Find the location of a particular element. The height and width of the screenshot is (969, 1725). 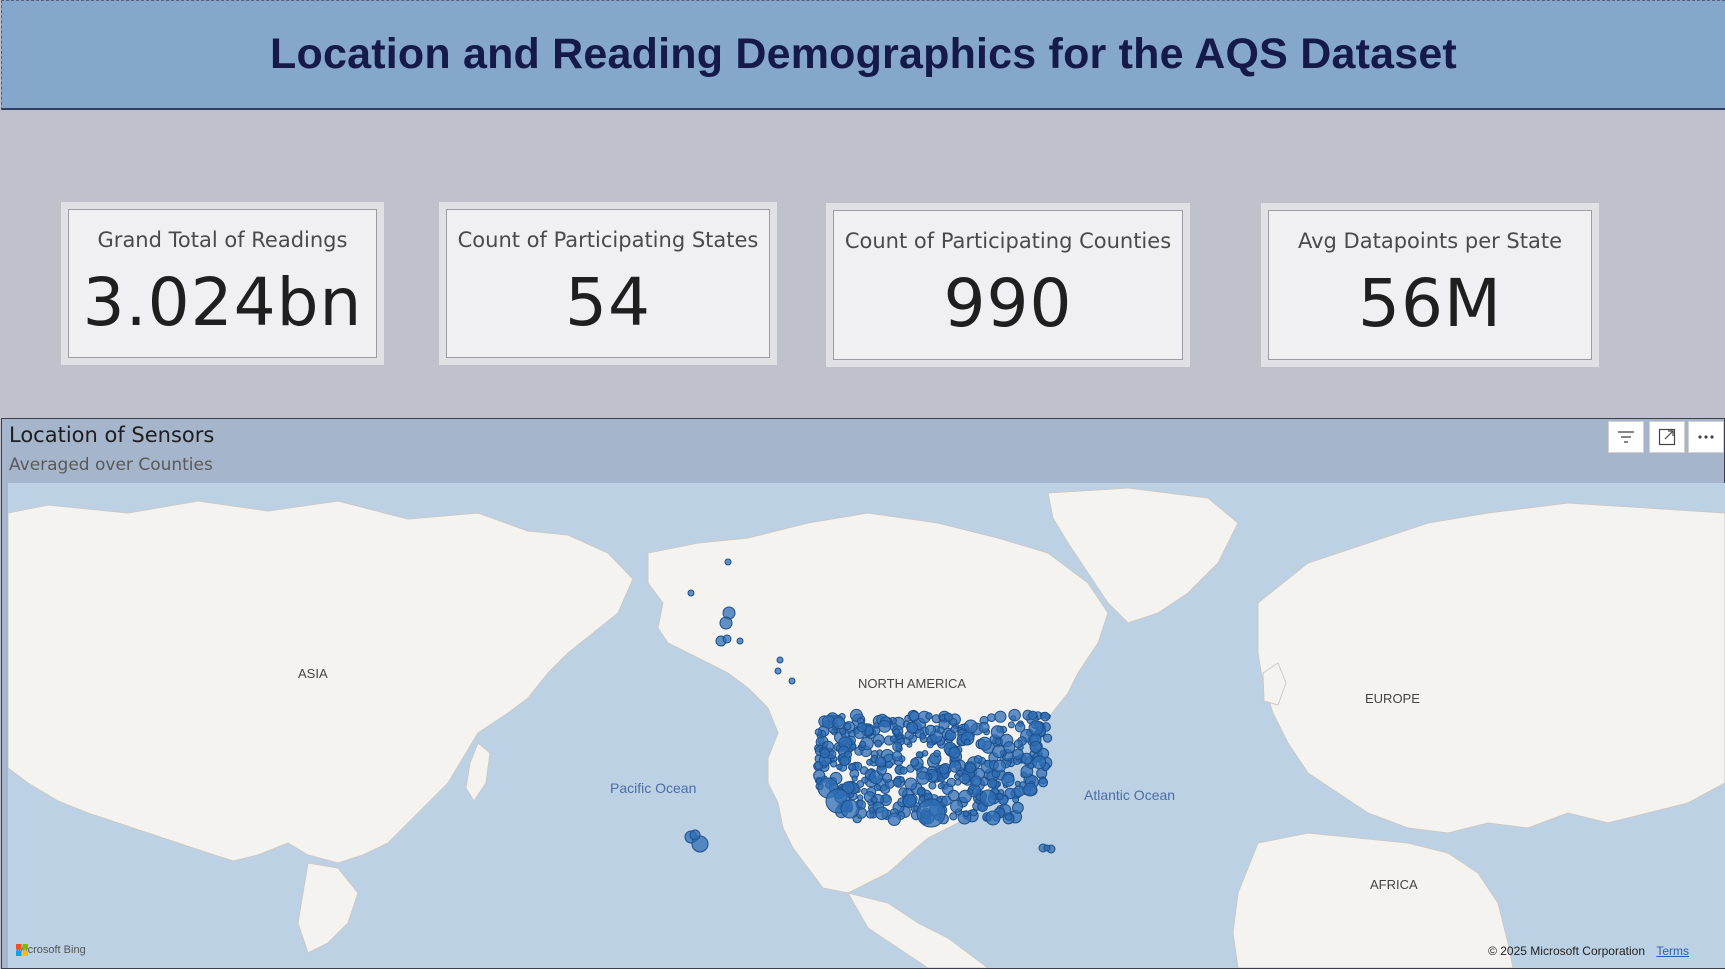

map-terms-link: Terms is located at coordinates (1672, 951).